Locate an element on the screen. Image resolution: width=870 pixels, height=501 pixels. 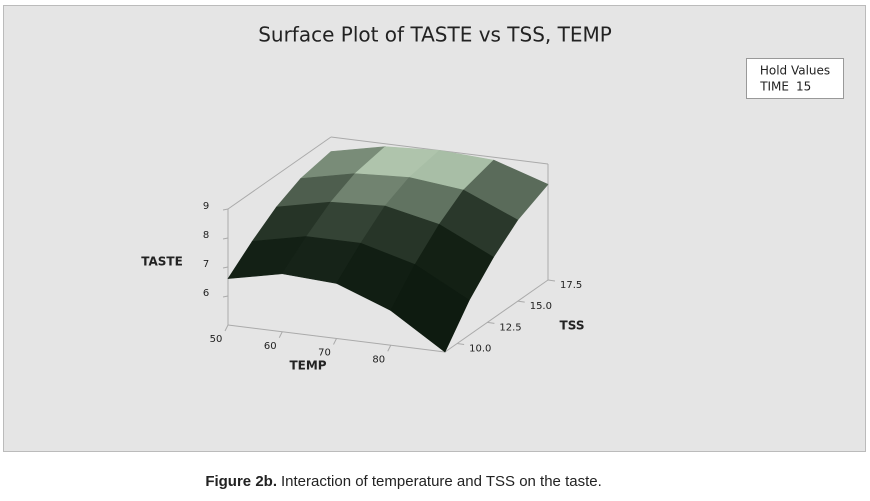
x-axis-title: TEMP is located at coordinates (307, 366).